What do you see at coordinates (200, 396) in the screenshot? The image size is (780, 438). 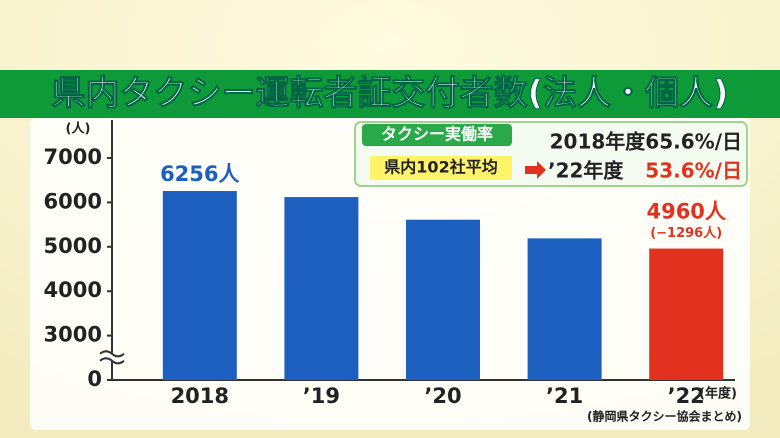 I see `x-tick-label: 2018` at bounding box center [200, 396].